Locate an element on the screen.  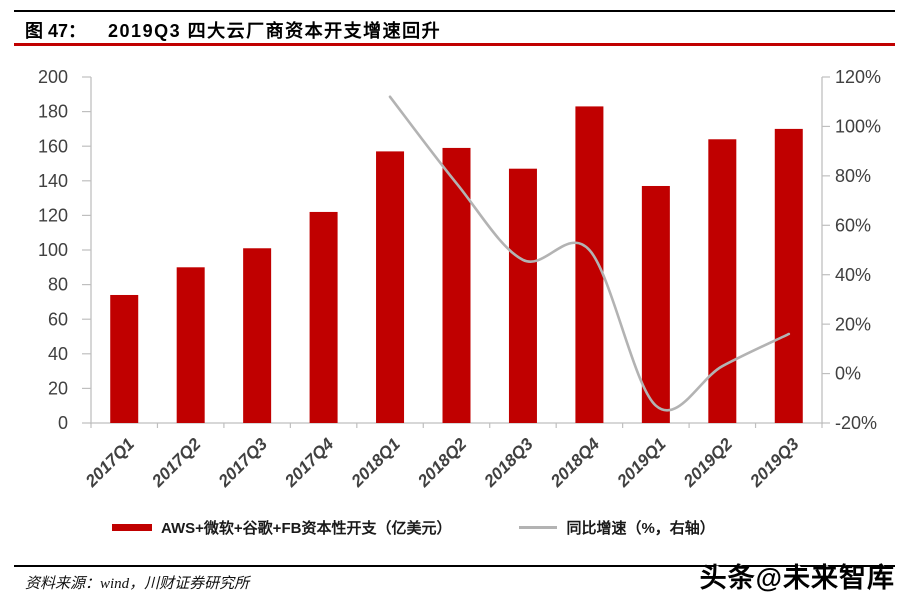
line-series-swatch is located at coordinates (538, 527).